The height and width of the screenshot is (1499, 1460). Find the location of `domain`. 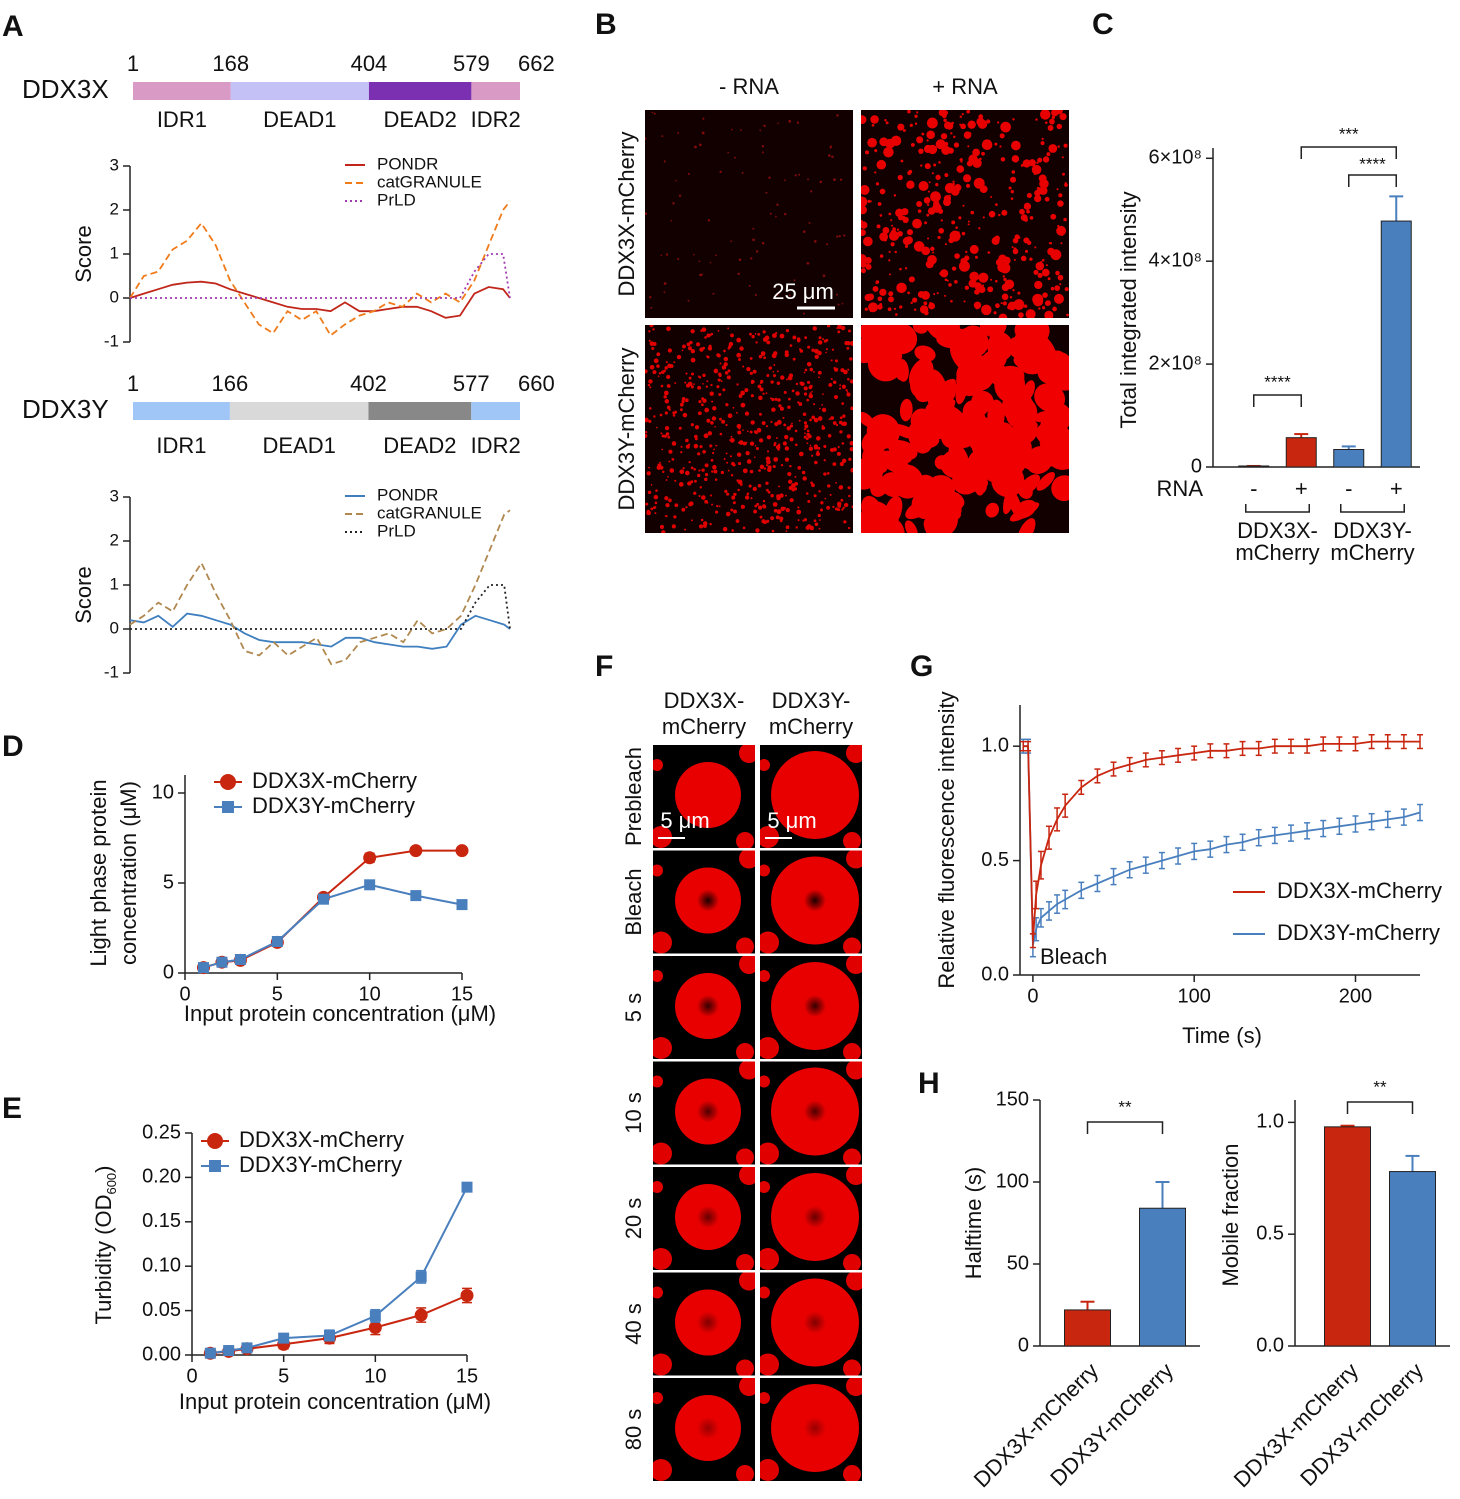

domain is located at coordinates (495, 411).